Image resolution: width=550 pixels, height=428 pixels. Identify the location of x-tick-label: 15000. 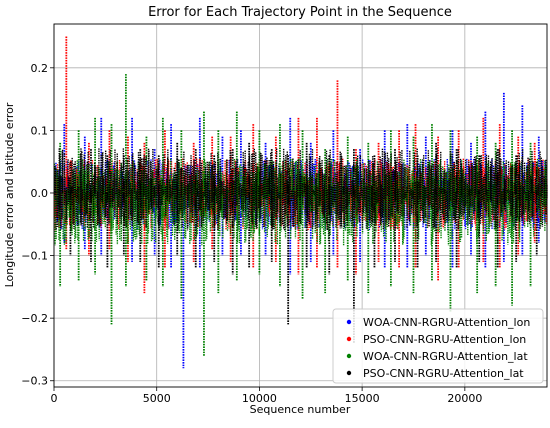
(362, 398).